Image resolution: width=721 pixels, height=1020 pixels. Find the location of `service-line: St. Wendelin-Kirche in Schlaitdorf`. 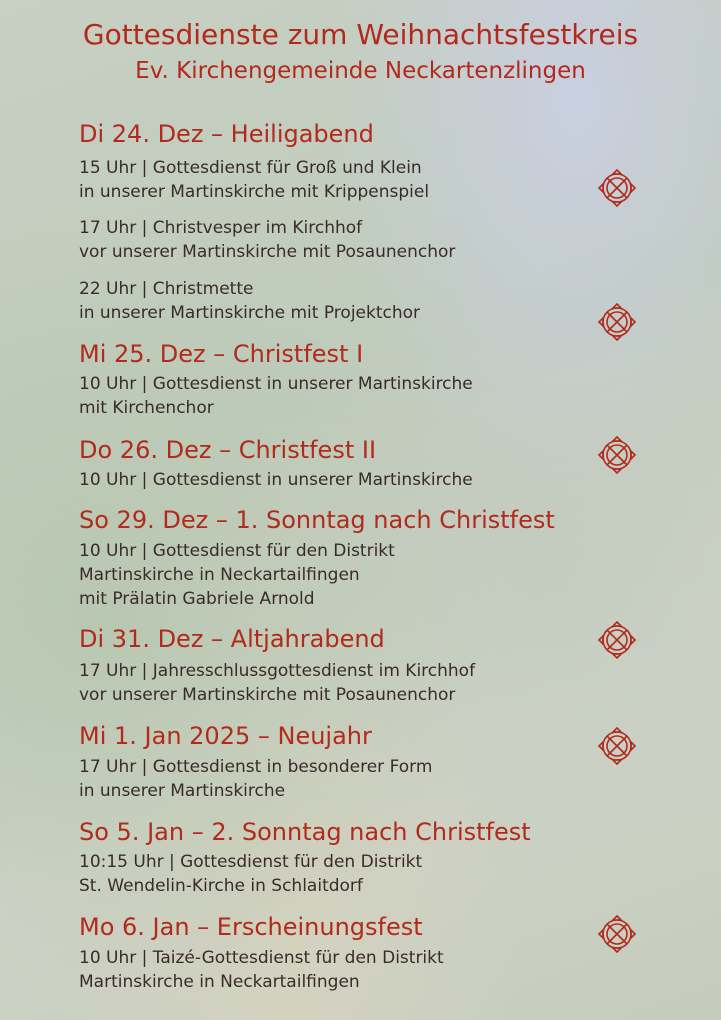

service-line: St. Wendelin-Kirche in Schlaitdorf is located at coordinates (221, 886).